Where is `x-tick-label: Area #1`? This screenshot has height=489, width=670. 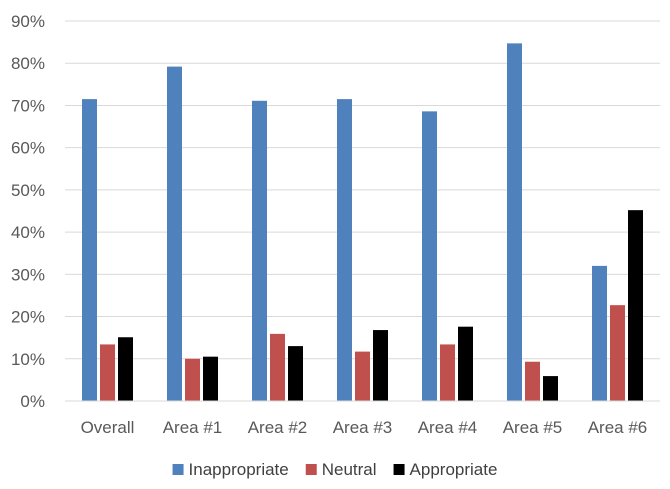
x-tick-label: Area #1 is located at coordinates (193, 427).